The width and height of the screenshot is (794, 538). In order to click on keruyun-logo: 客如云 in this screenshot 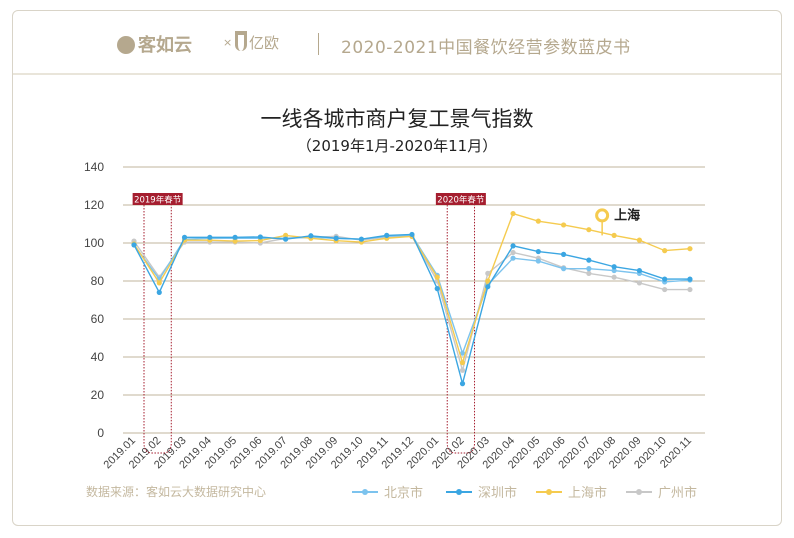, I will do `click(154, 44)`.